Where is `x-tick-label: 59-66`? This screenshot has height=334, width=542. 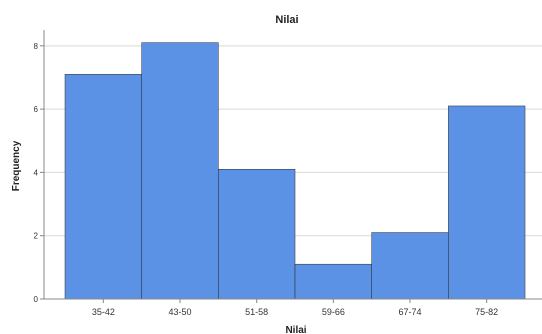 x-tick-label: 59-66 is located at coordinates (333, 312).